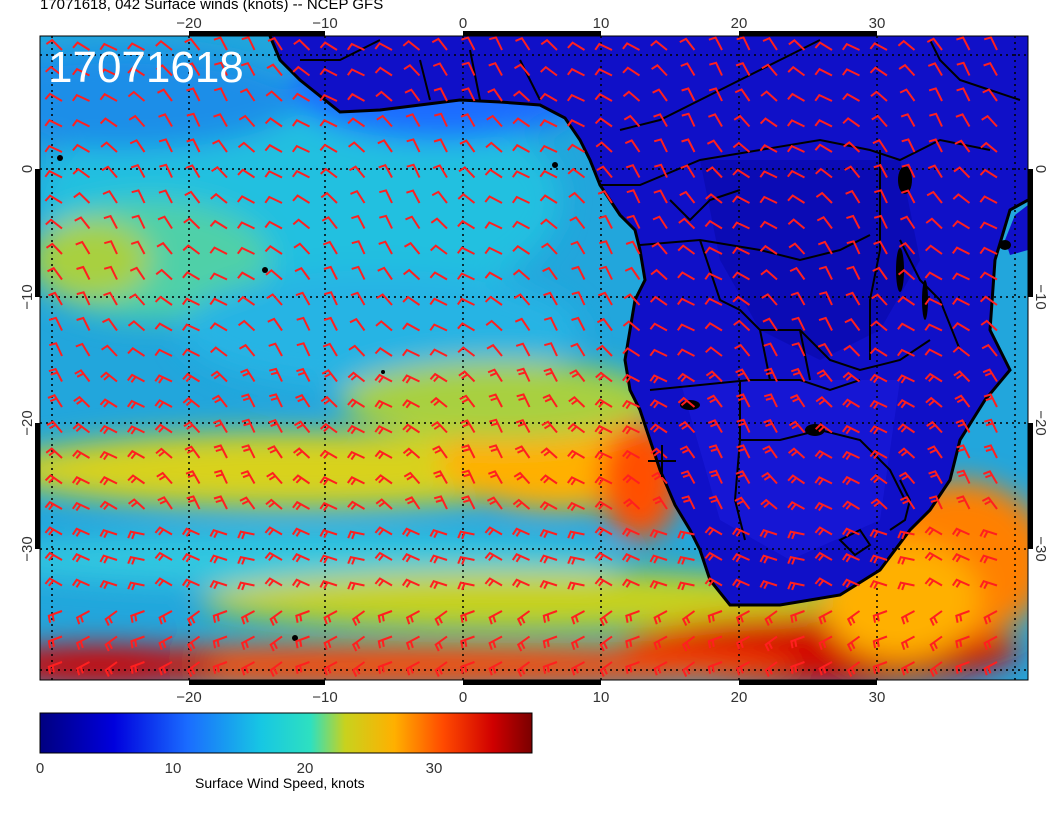  I want to click on lat-tick: 0, so click(27, 169).